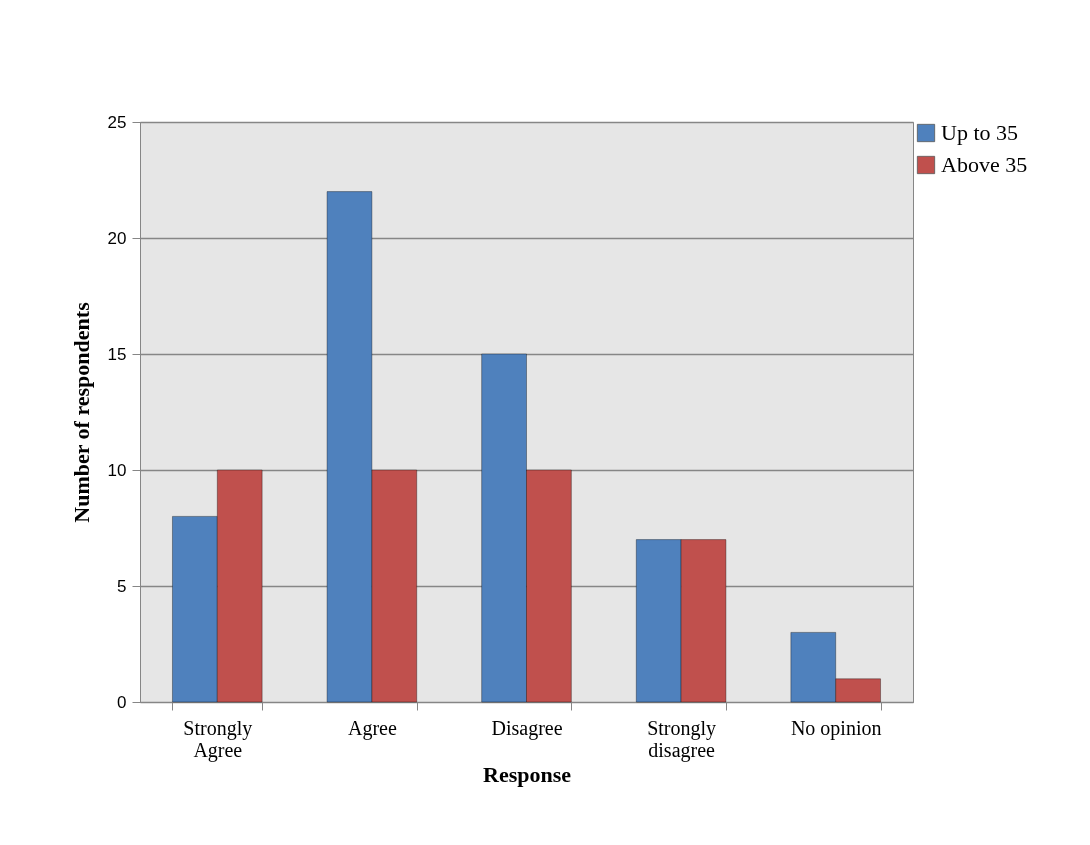 The height and width of the screenshot is (845, 1090). I want to click on y-tick-label: 10, so click(117, 470).